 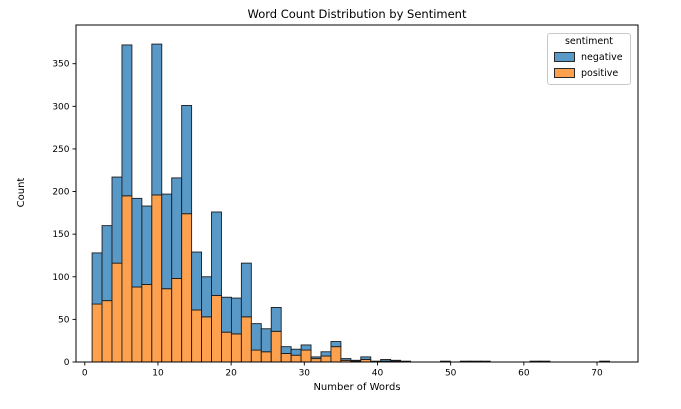 What do you see at coordinates (564, 57) in the screenshot?
I see `legend-swatch-negative-icon` at bounding box center [564, 57].